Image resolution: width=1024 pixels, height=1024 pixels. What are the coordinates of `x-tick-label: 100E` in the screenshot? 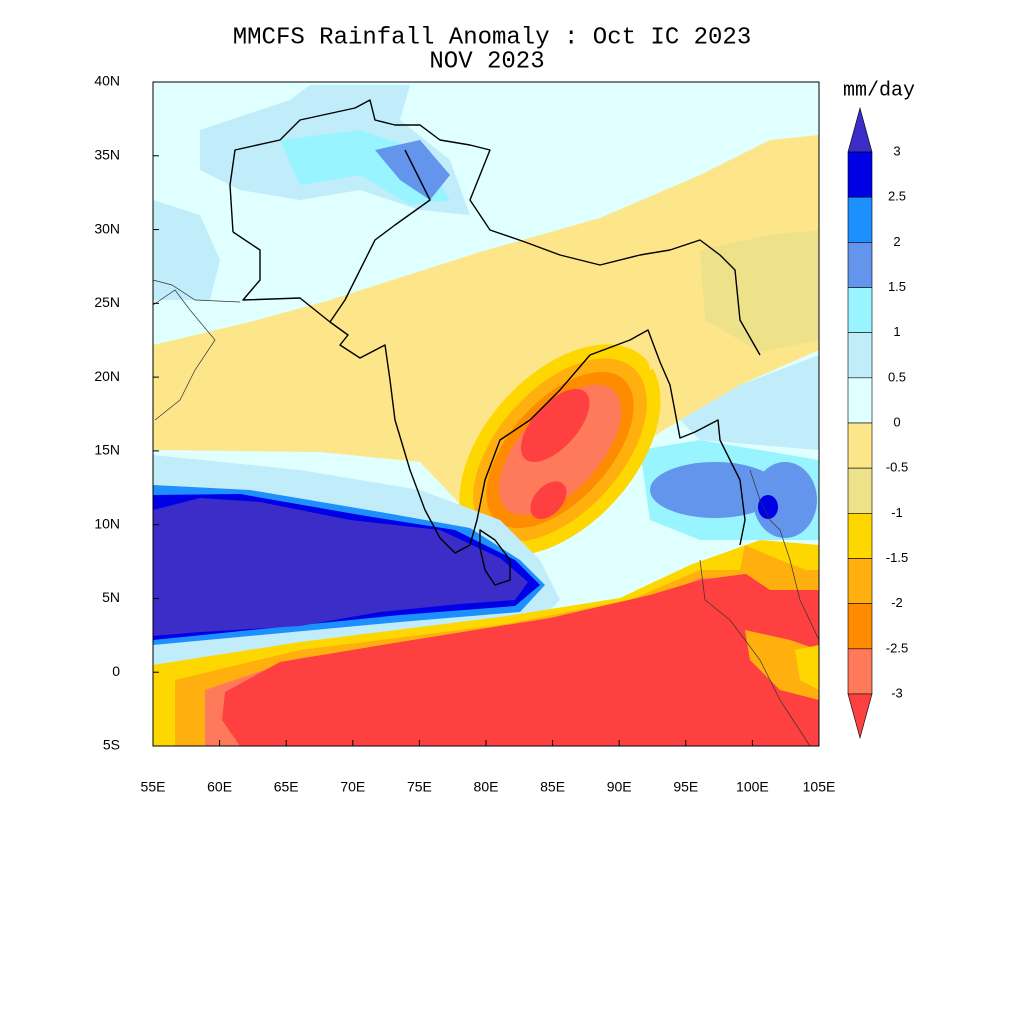 It's located at (752, 787).